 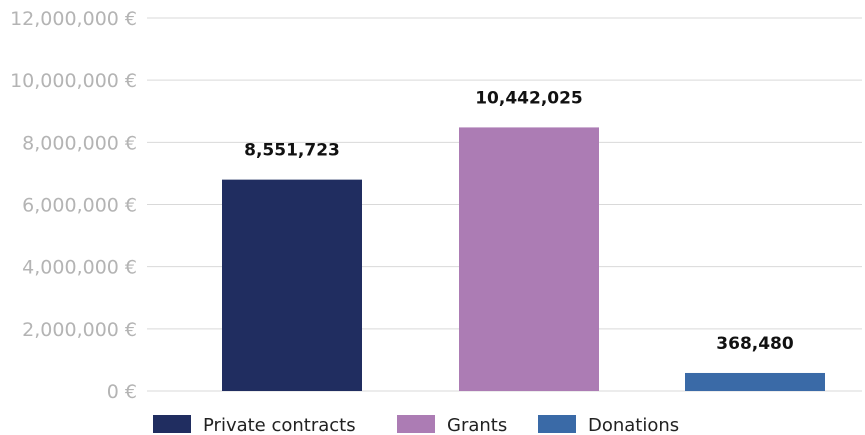 I want to click on y-tick-label: 4,000,000 €, so click(x=79, y=268).